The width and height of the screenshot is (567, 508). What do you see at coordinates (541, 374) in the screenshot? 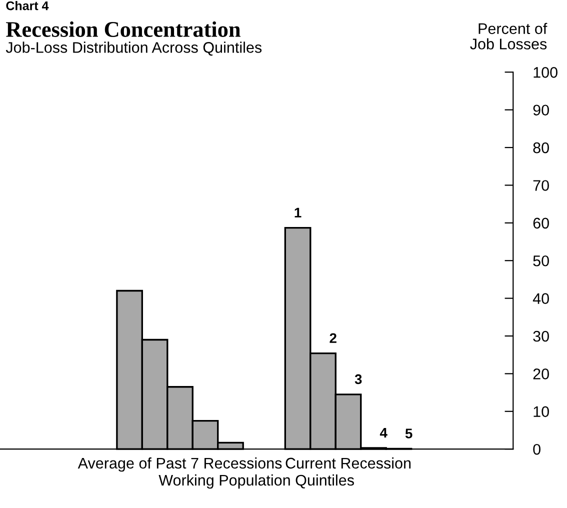
I see `y-tick-label: 20` at bounding box center [541, 374].